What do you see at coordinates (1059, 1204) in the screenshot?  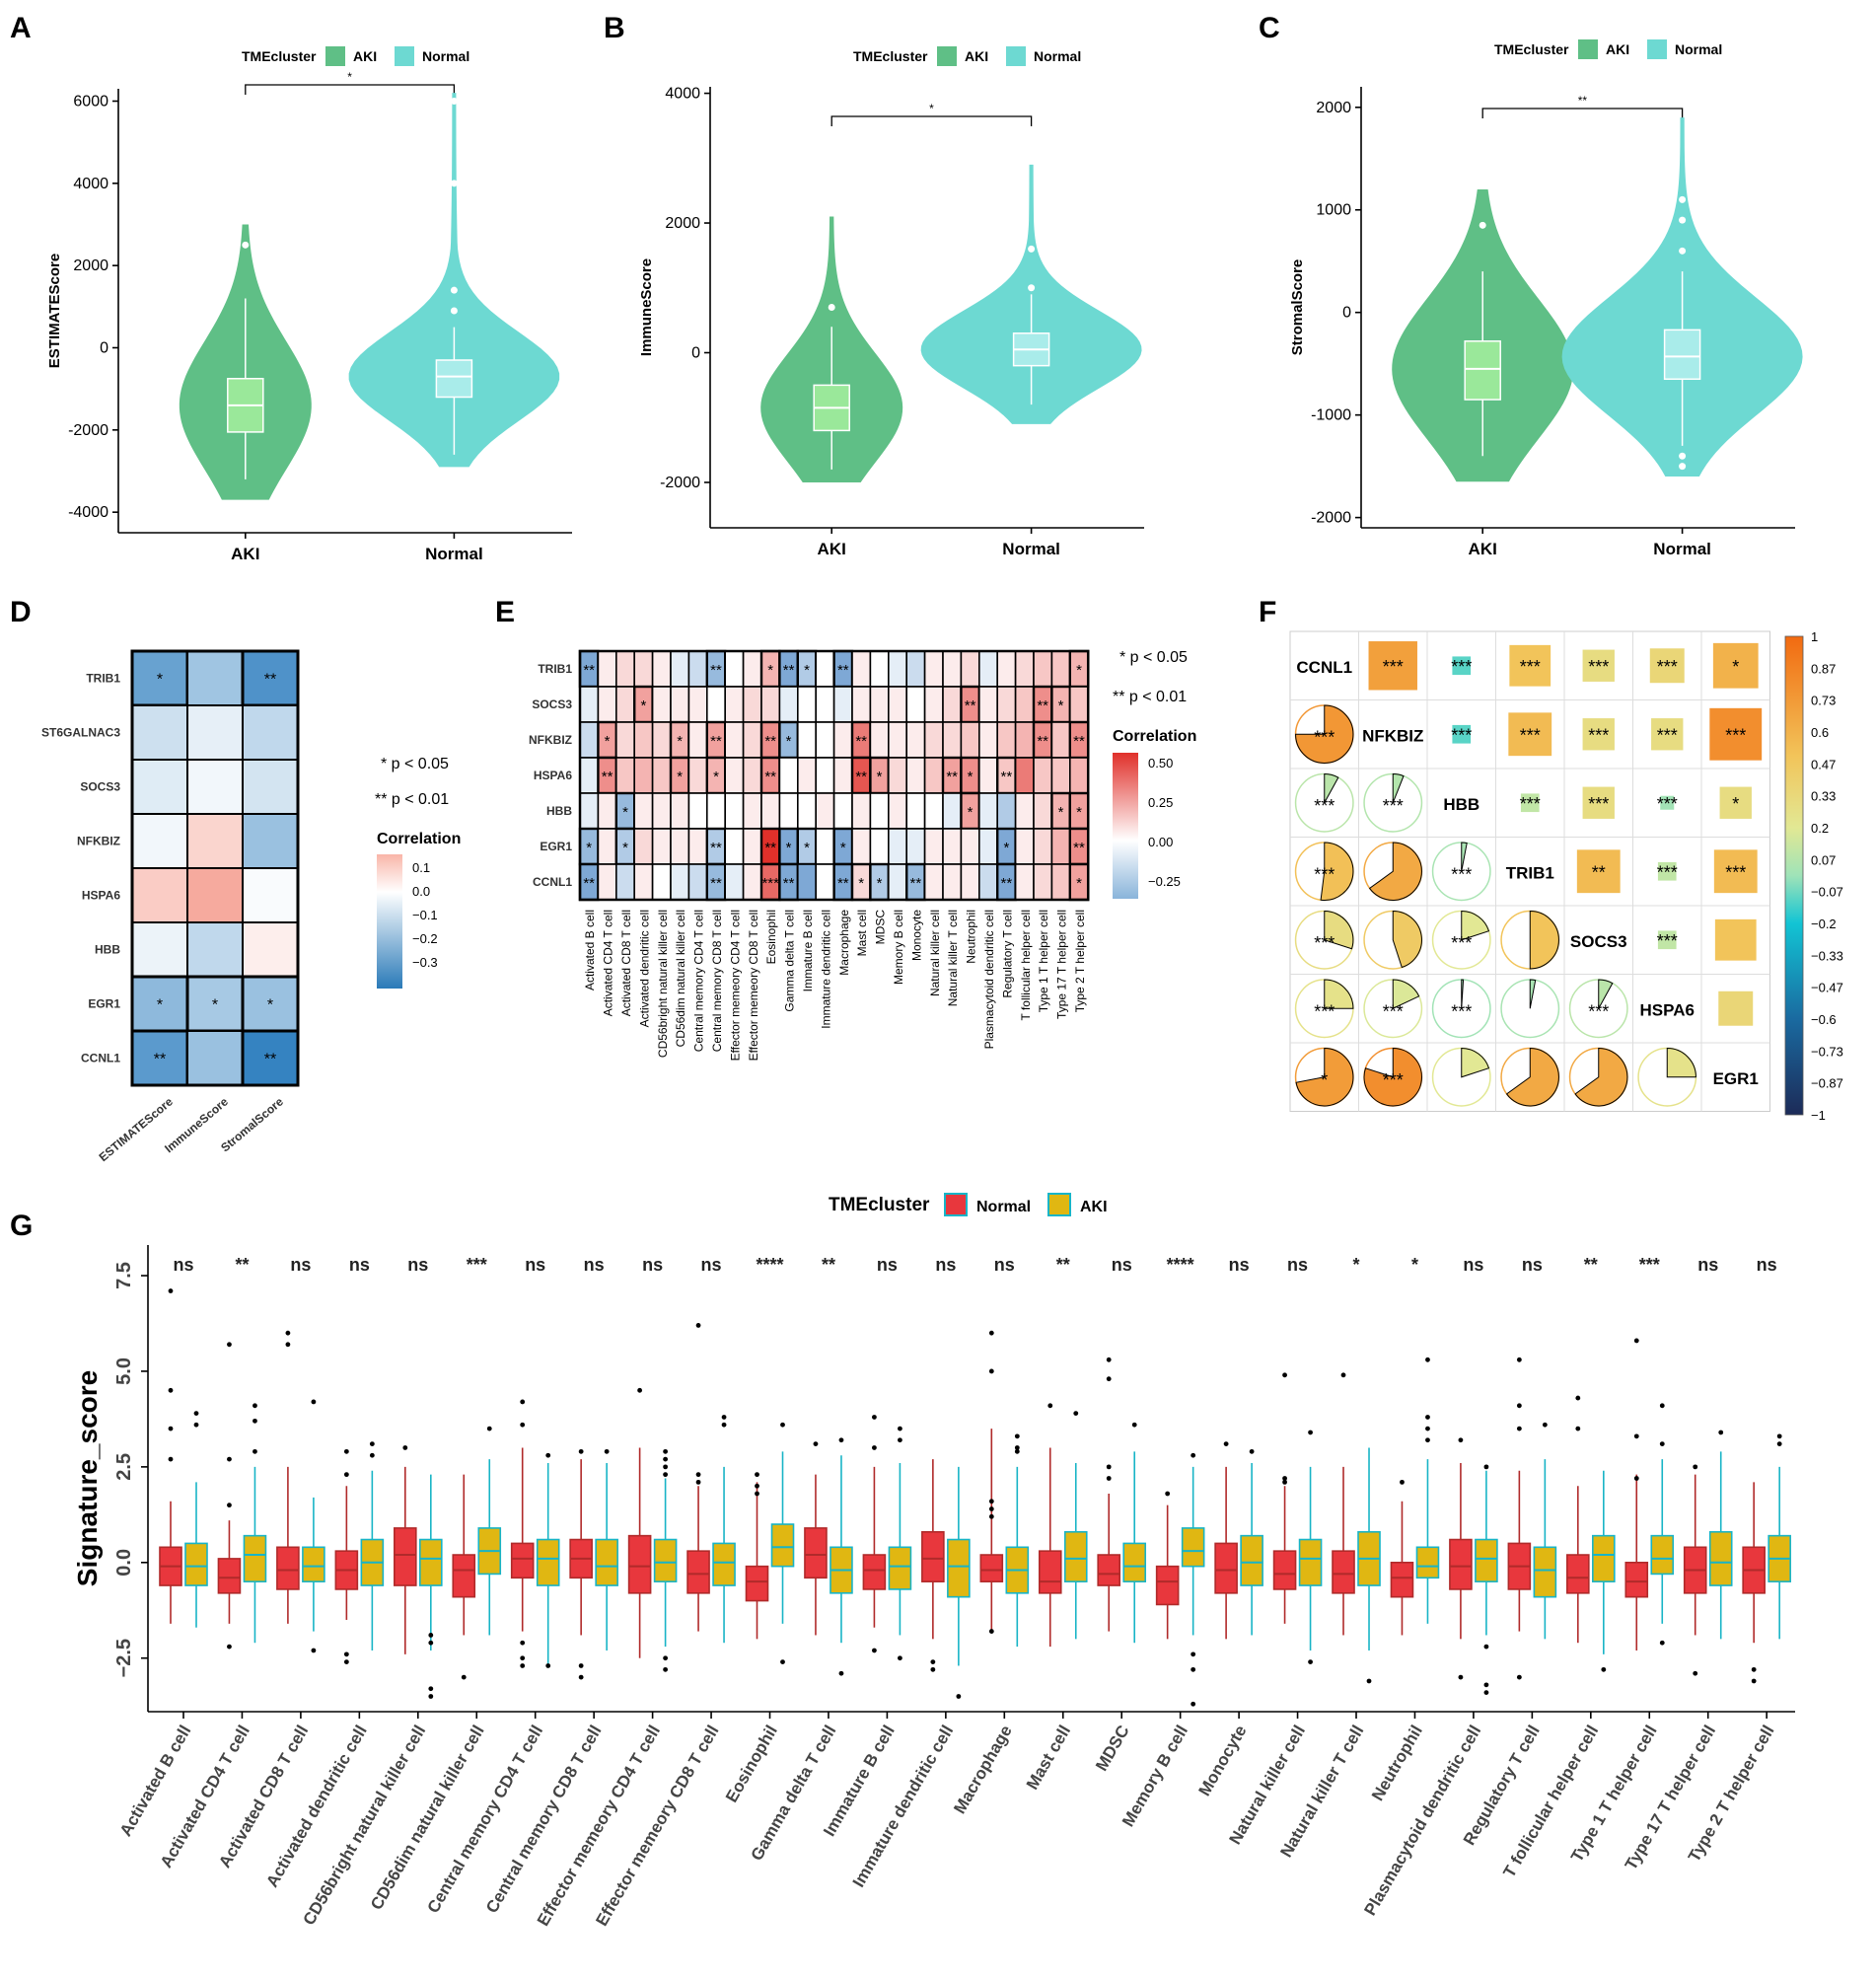 I see `legend-swatch-aki` at bounding box center [1059, 1204].